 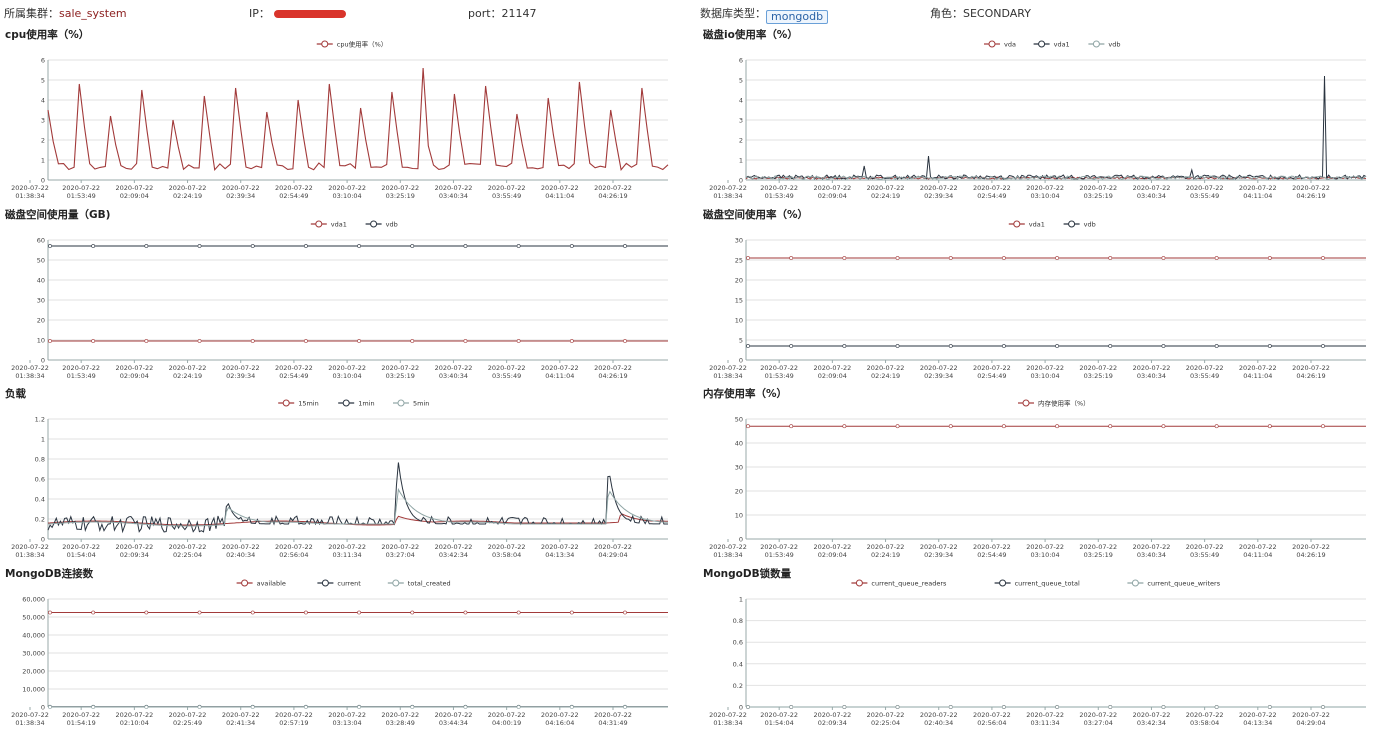 I want to click on y-tick-label: 15, so click(x=739, y=301).